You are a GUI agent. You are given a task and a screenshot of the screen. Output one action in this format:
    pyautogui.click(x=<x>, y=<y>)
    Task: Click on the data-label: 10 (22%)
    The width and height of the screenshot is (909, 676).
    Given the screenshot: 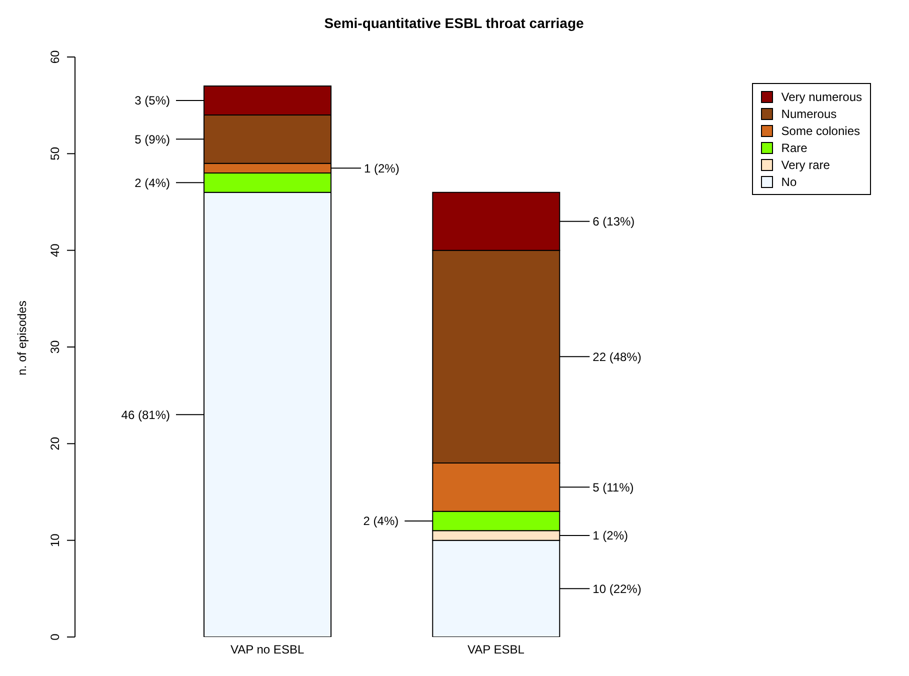 What is the action you would take?
    pyautogui.click(x=617, y=589)
    